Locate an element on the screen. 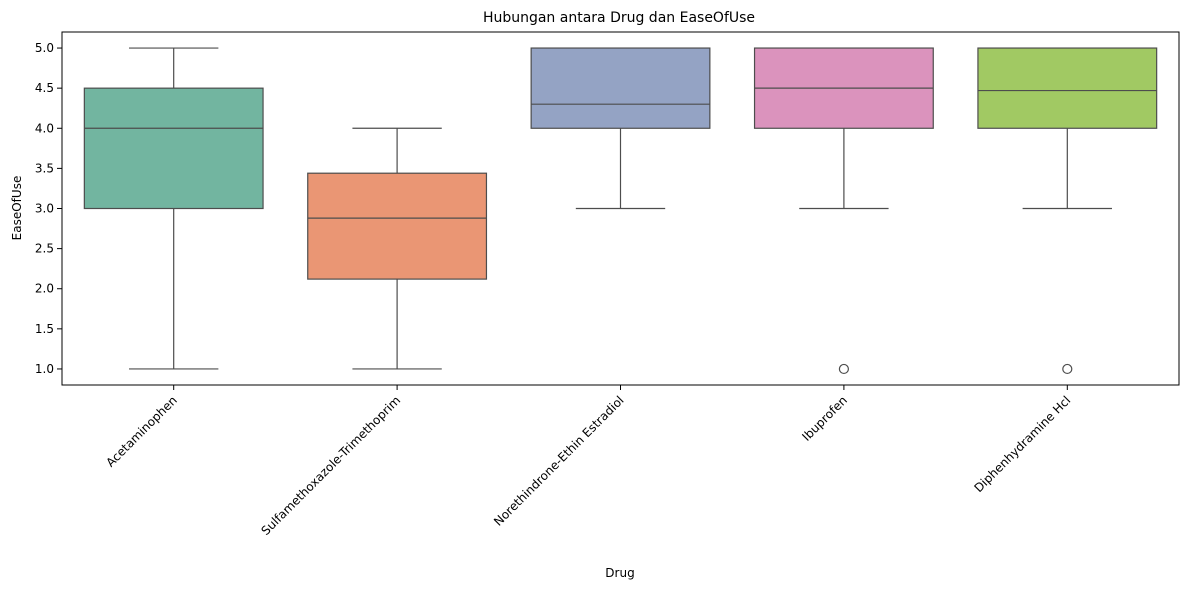  y-tick-label: 5.0 is located at coordinates (44, 48).